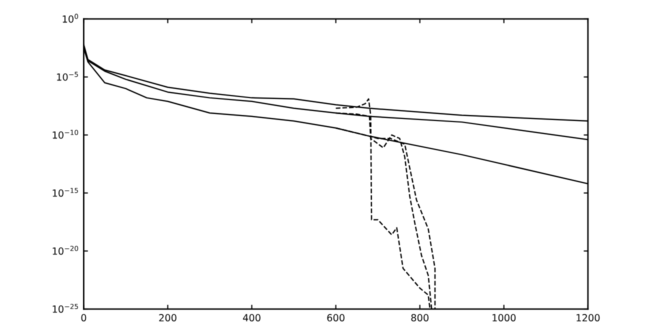  Describe the element at coordinates (419, 318) in the screenshot. I see `x-tick-label: 800` at that location.